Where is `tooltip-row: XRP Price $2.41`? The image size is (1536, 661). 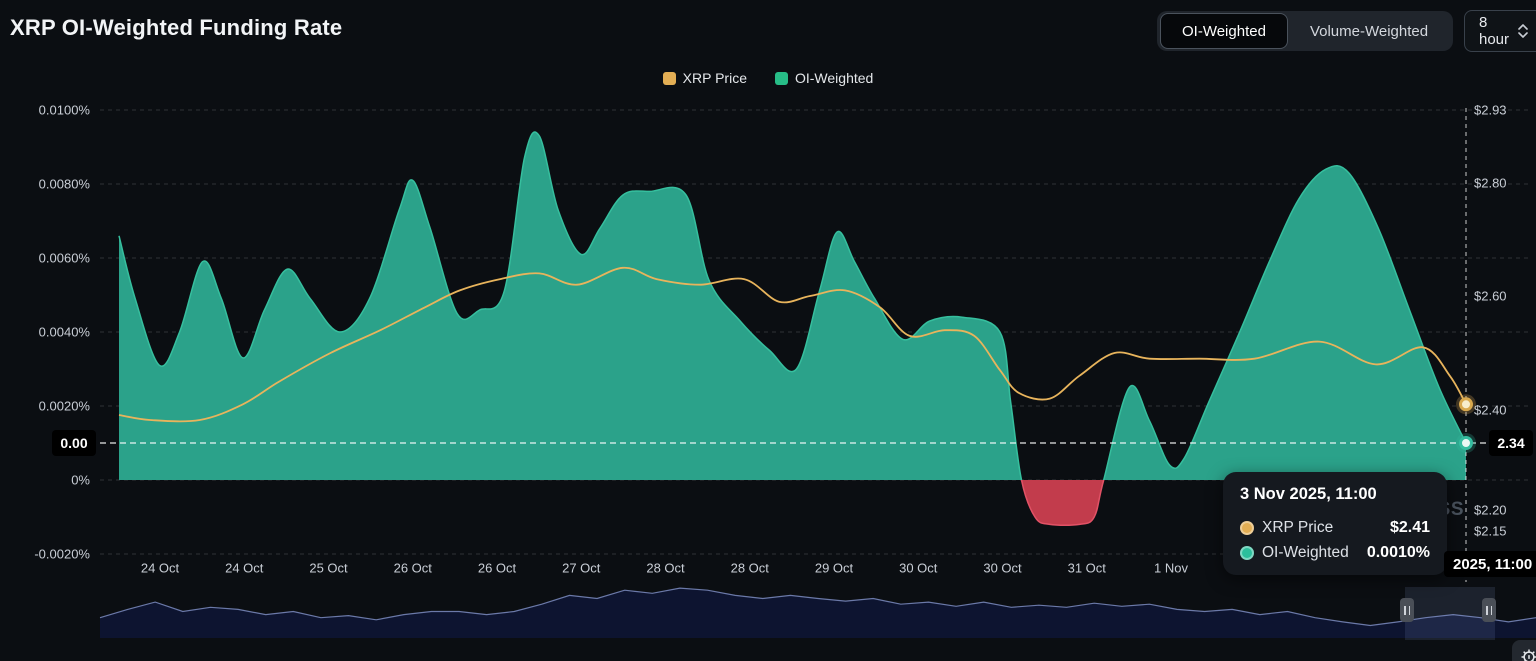
tooltip-row: XRP Price $2.41 is located at coordinates (1335, 527).